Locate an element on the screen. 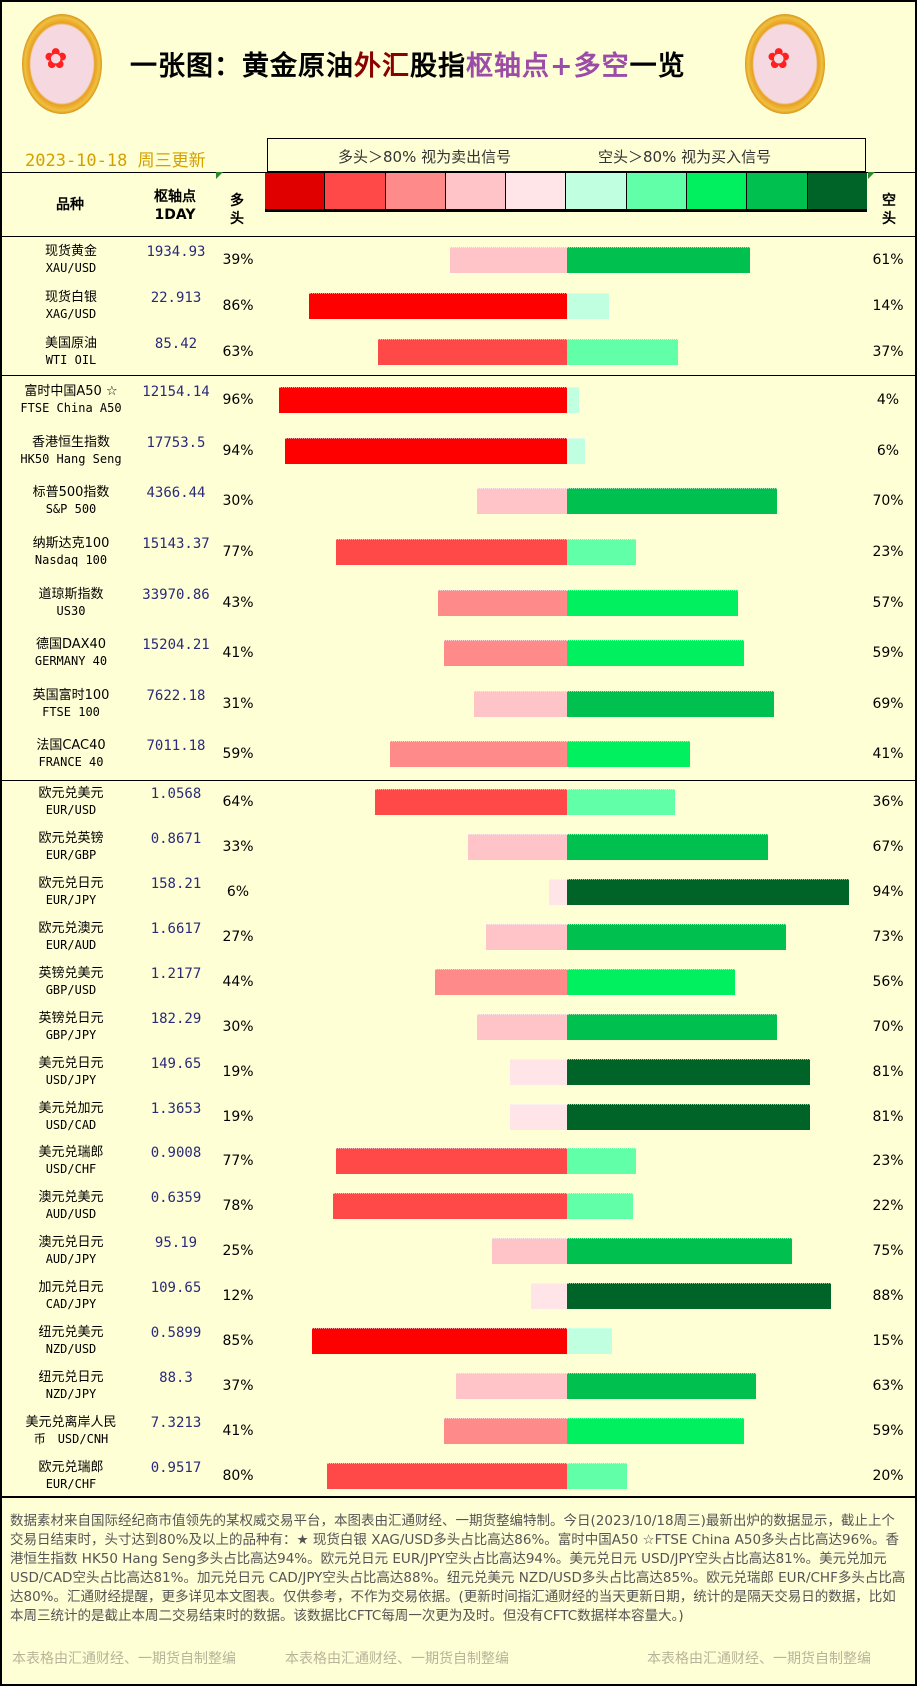  color-scale is located at coordinates (566, 192).